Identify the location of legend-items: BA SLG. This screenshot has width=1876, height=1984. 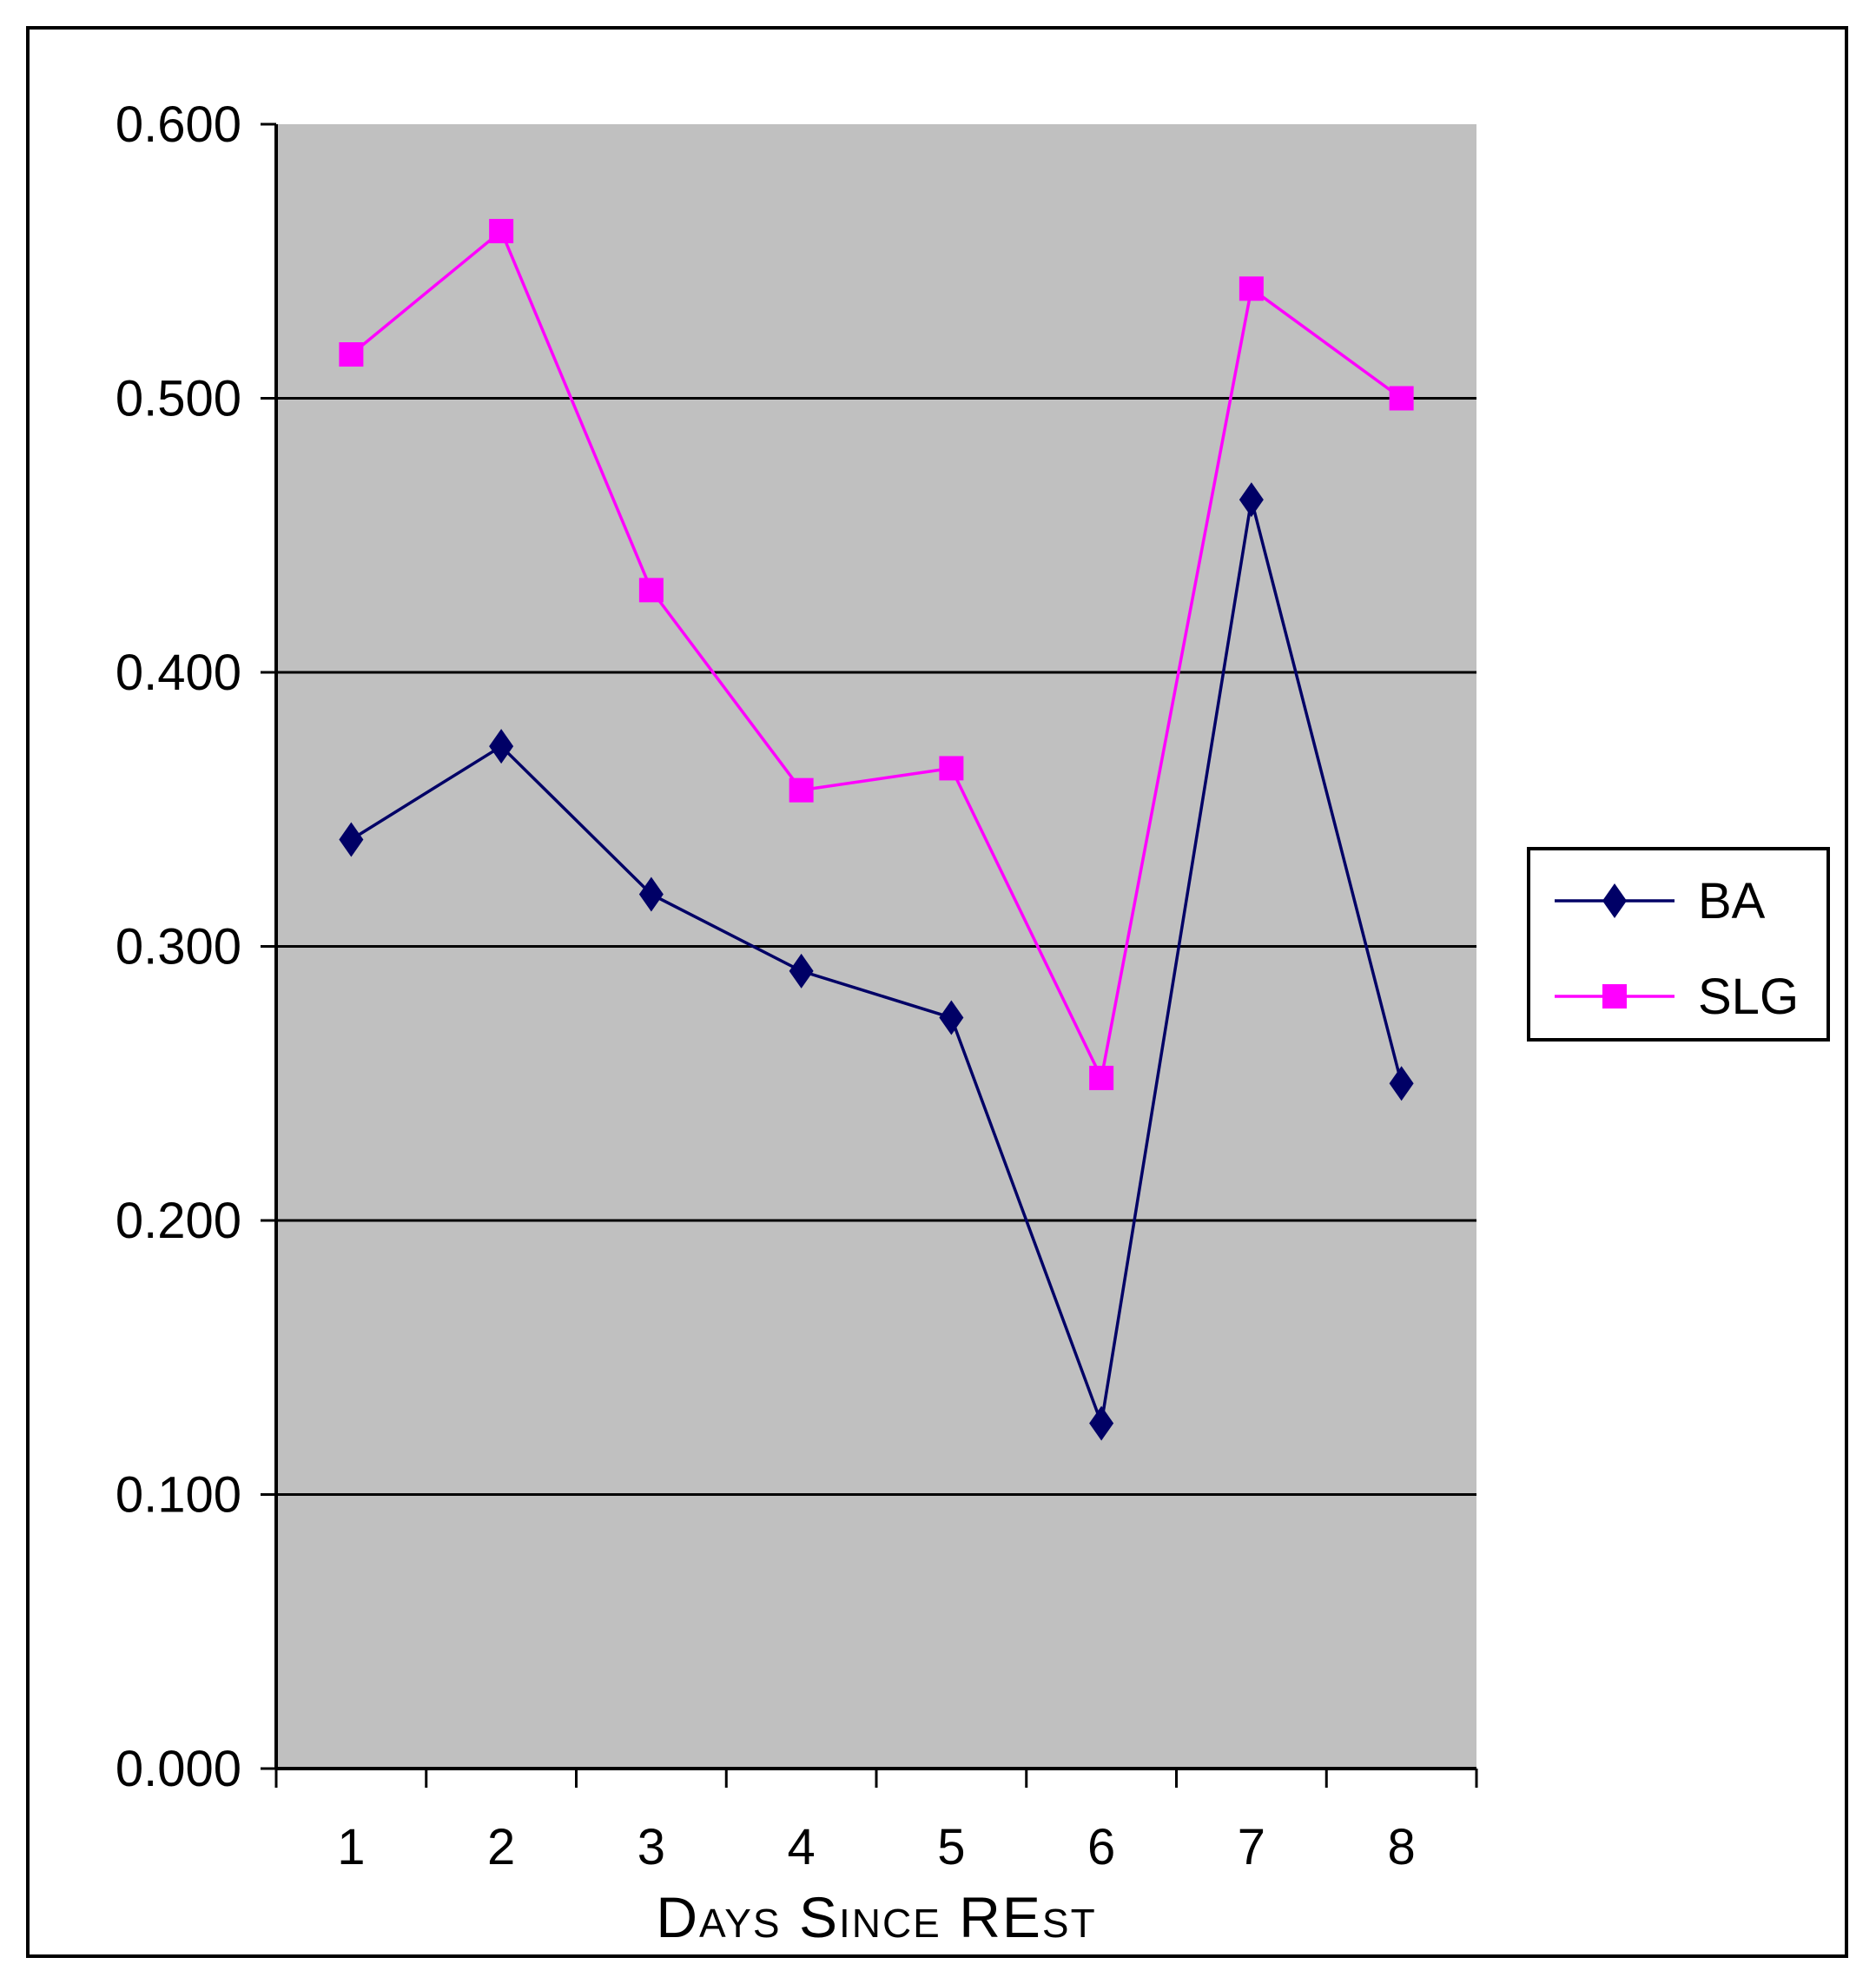
(1677, 949).